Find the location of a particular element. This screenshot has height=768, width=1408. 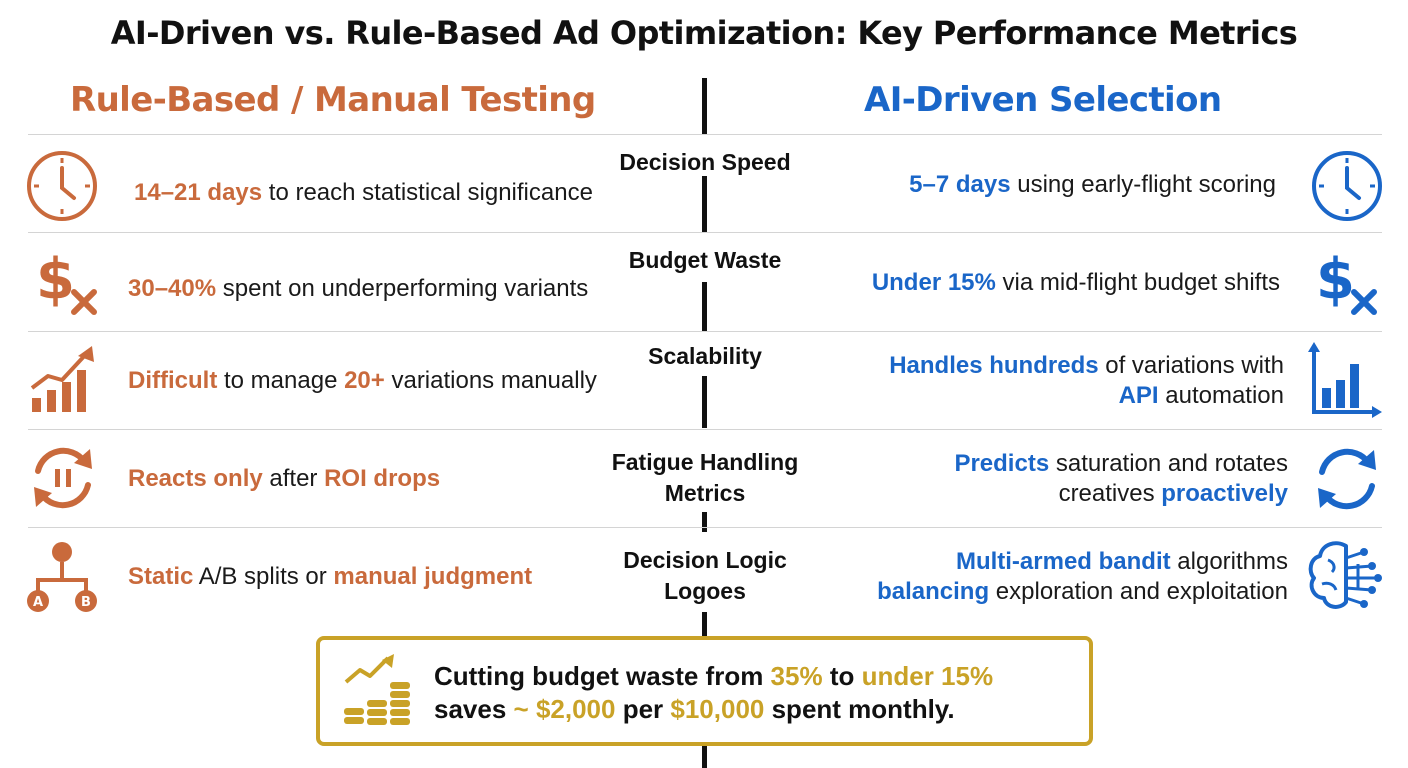

column-heading-ai-driven: AI-Driven Selection is located at coordinates (1043, 100).